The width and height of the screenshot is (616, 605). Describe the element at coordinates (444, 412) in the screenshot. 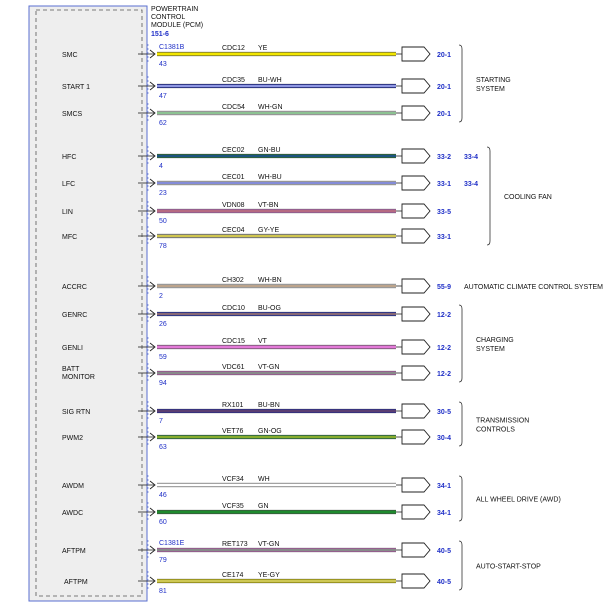

I see `page-ref: 30-5` at that location.